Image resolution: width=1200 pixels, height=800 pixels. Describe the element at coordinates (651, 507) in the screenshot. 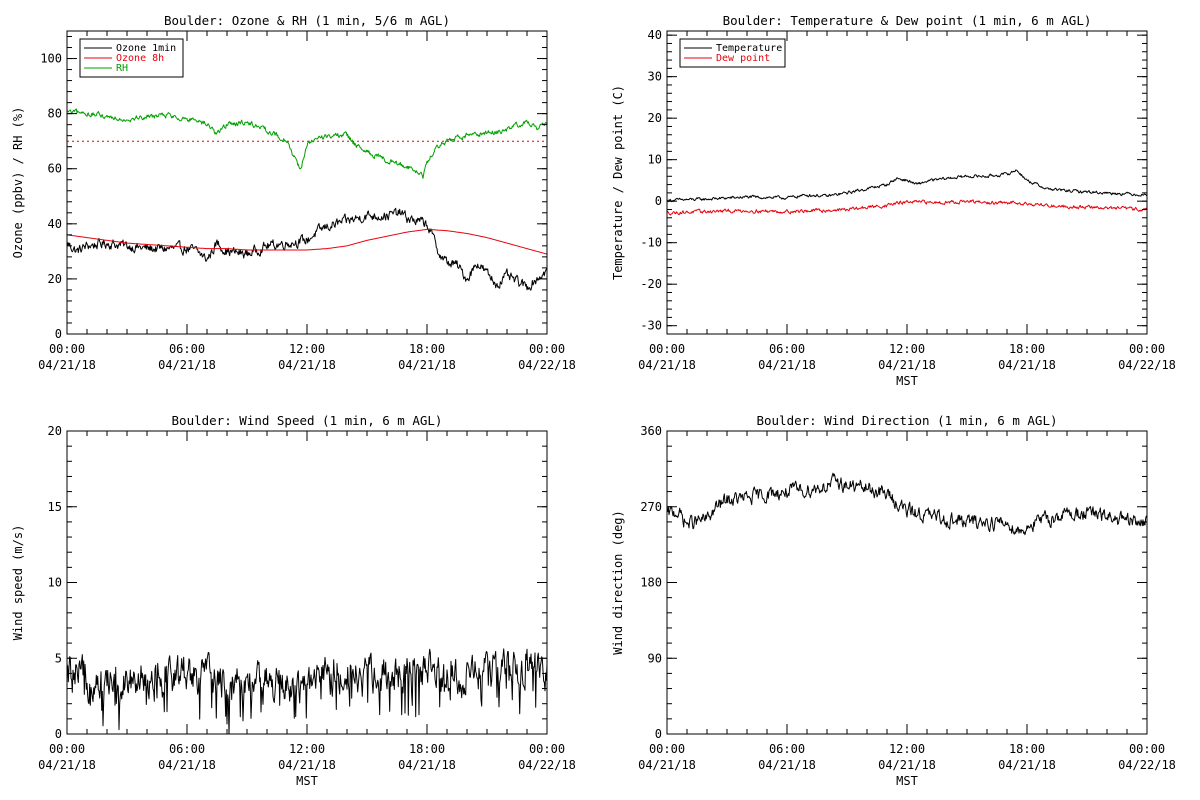

I see `y-tick-label: 270` at that location.